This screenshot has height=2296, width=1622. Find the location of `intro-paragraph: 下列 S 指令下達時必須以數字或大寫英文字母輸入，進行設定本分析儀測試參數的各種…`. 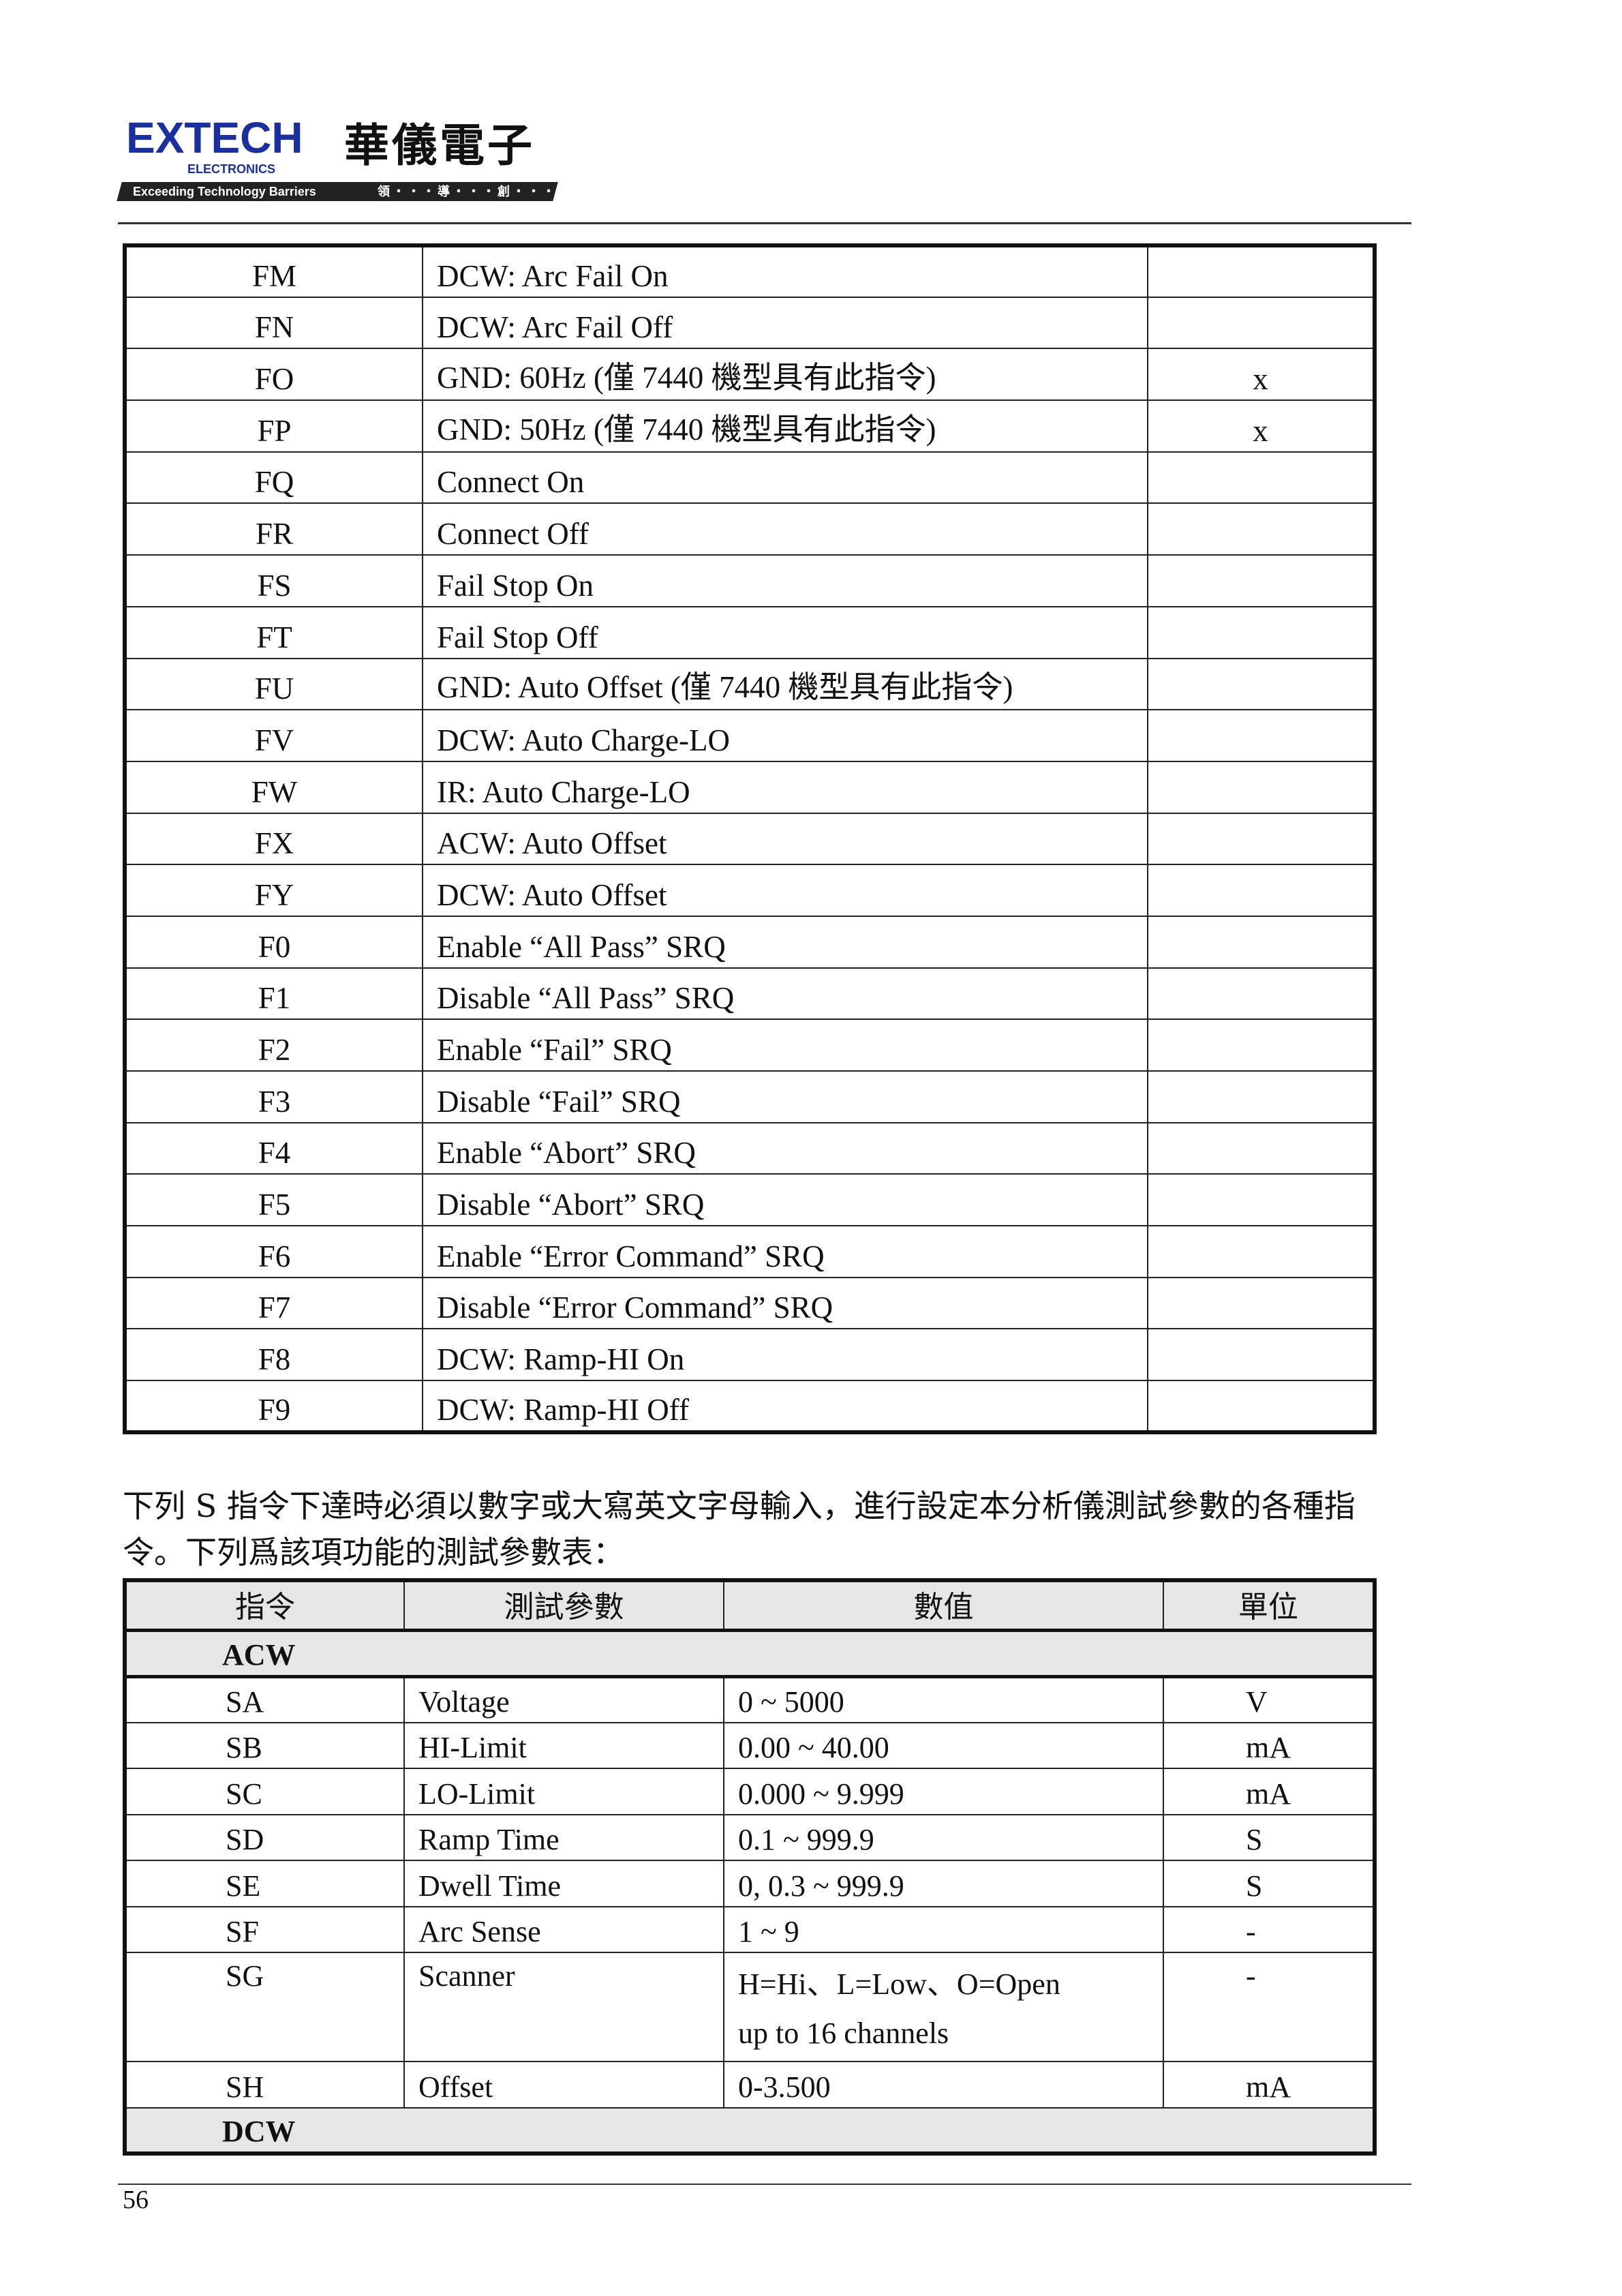

intro-paragraph: 下列 S 指令下達時必須以數字或大寫英文字母輸入，進行設定本分析儀測試參數的各種… is located at coordinates (740, 1529).